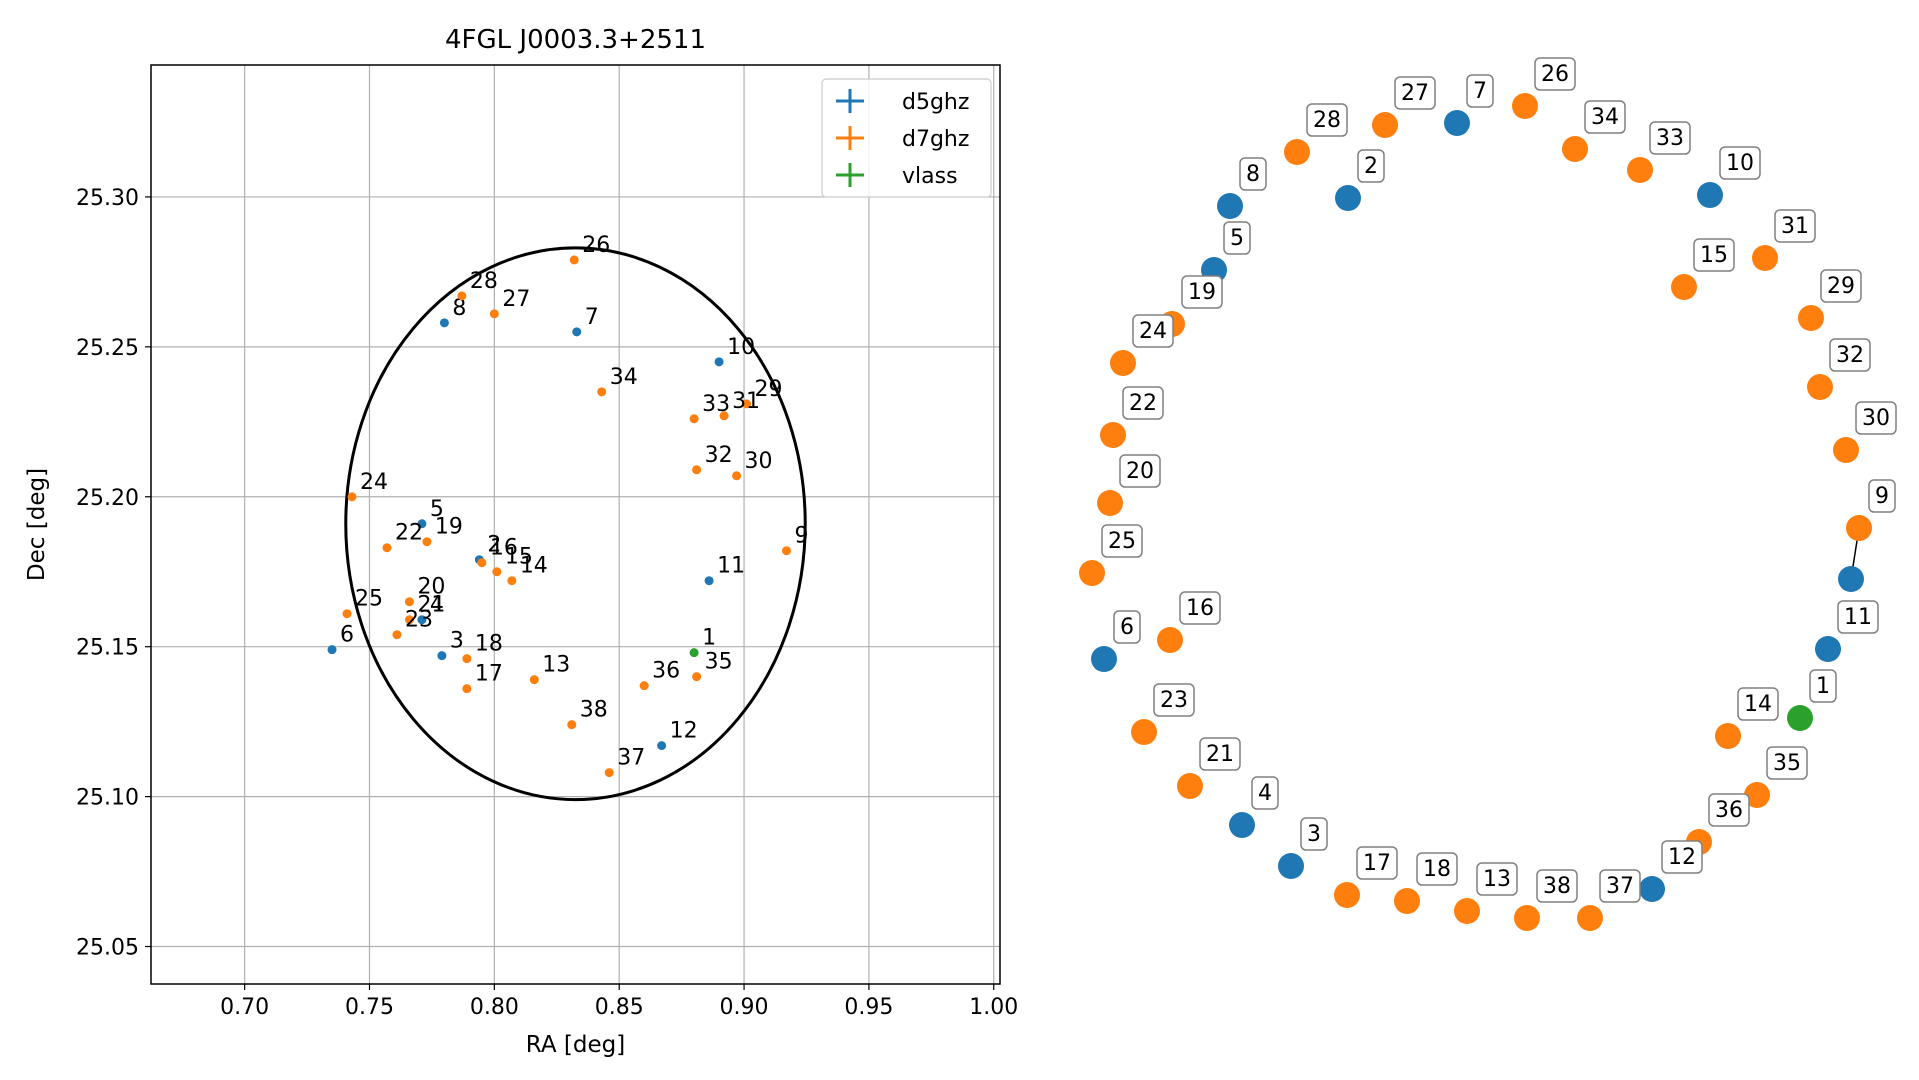 The image size is (1919, 1080). I want to click on localization-circle, so click(575, 524).